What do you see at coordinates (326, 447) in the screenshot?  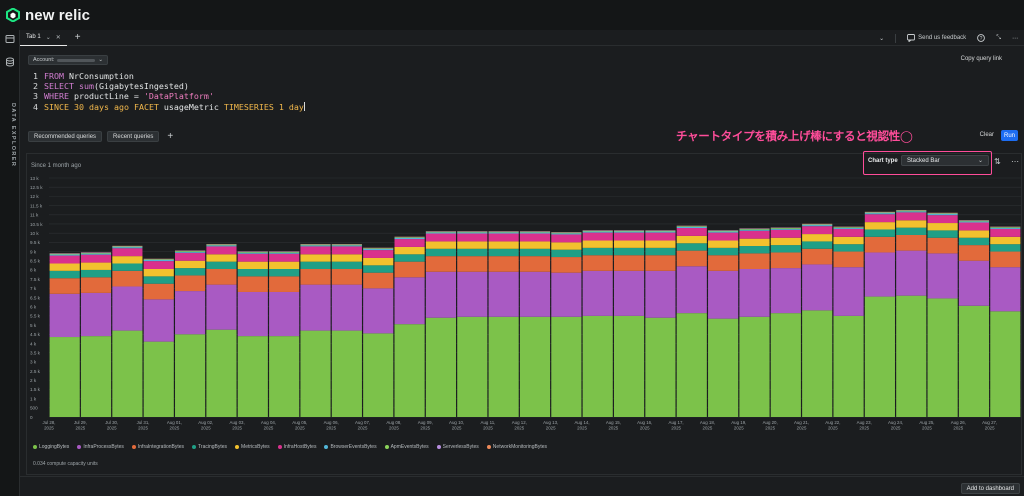 I see `legend-swatch` at bounding box center [326, 447].